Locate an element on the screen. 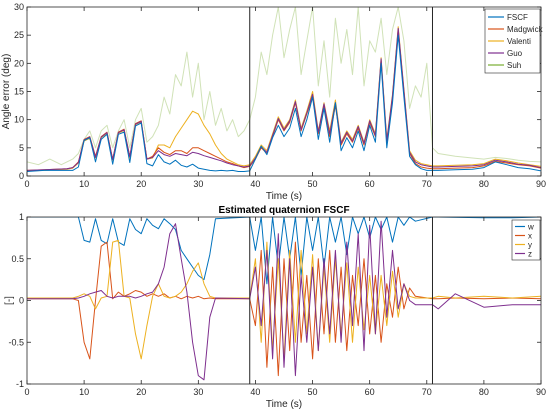 The height and width of the screenshot is (416, 550). y-tick-label: 25 is located at coordinates (19, 35).